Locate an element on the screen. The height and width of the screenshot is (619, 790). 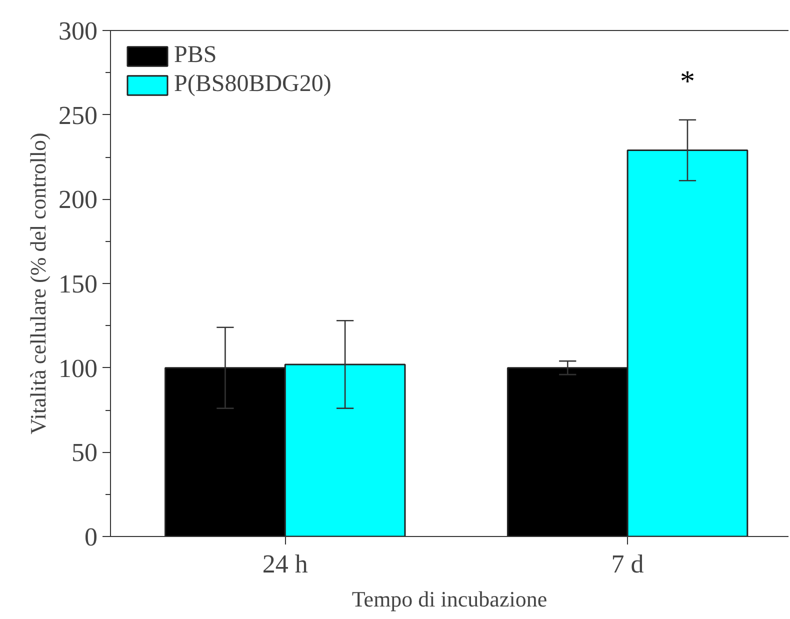
y-tick-label: 100 is located at coordinates (78, 368).